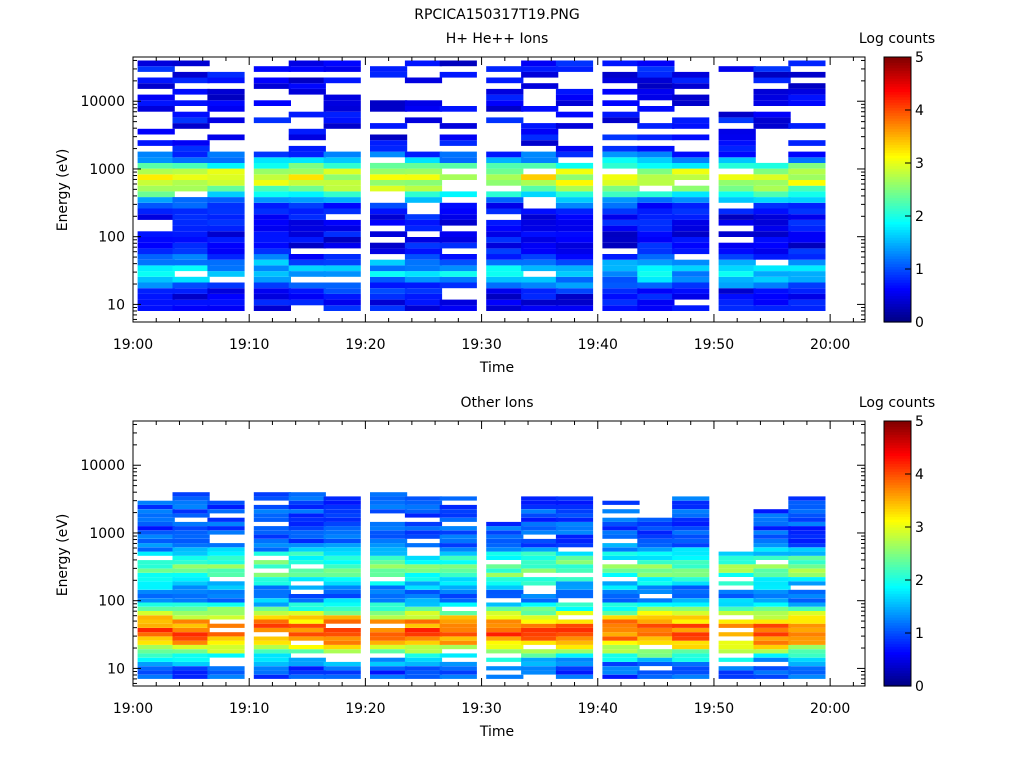 The width and height of the screenshot is (1024, 768). Describe the element at coordinates (111, 238) in the screenshot. I see `y-tick-label: 100` at that location.